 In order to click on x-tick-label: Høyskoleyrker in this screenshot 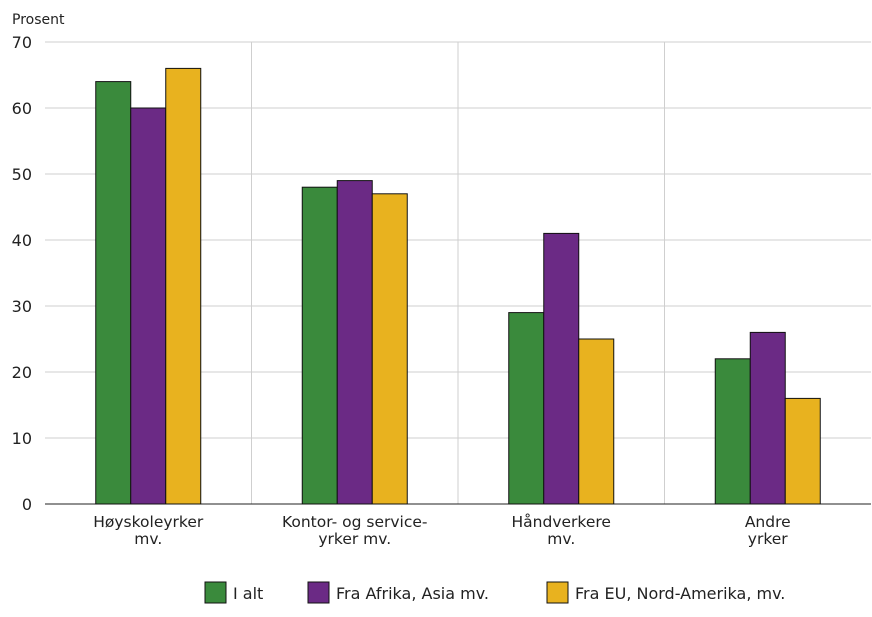, I will do `click(148, 522)`.